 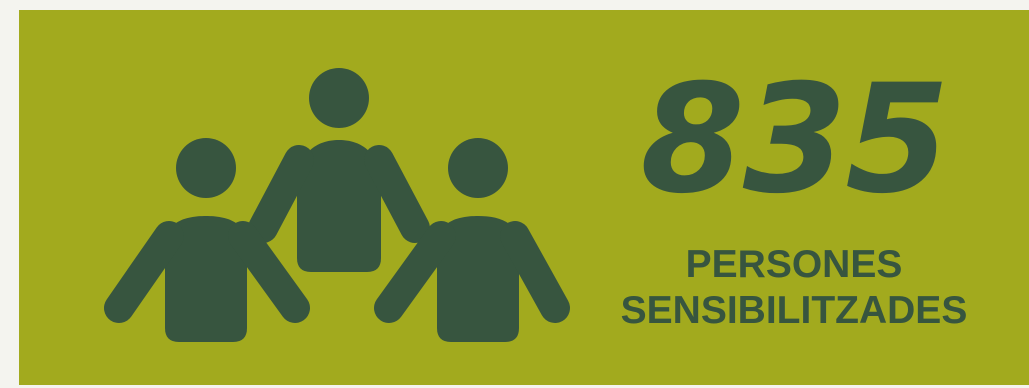 I want to click on left-person-head, so click(x=206, y=168).